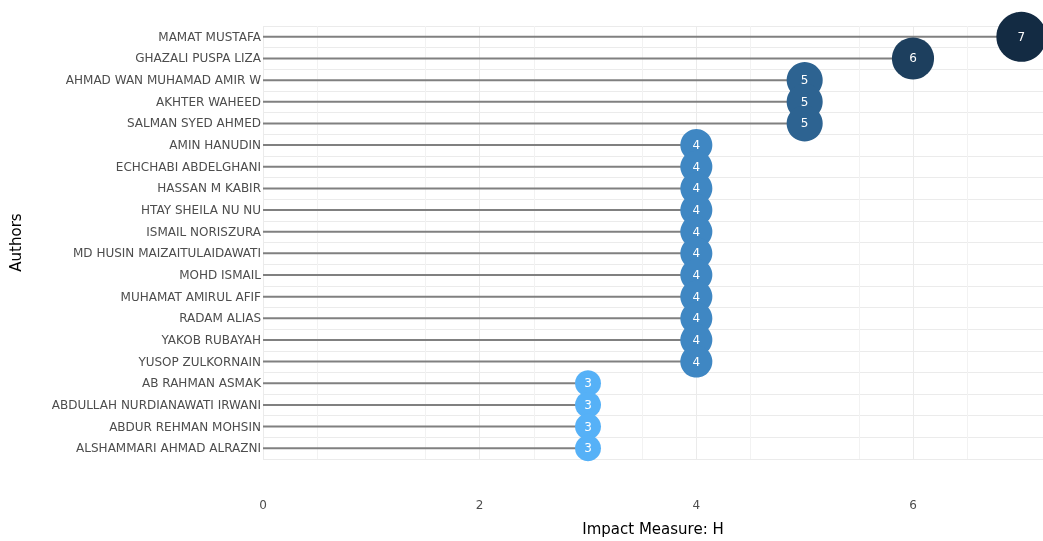 The image size is (1043, 541). What do you see at coordinates (209, 188) in the screenshot?
I see `y-tick-label: HASSAN M KABIR` at bounding box center [209, 188].